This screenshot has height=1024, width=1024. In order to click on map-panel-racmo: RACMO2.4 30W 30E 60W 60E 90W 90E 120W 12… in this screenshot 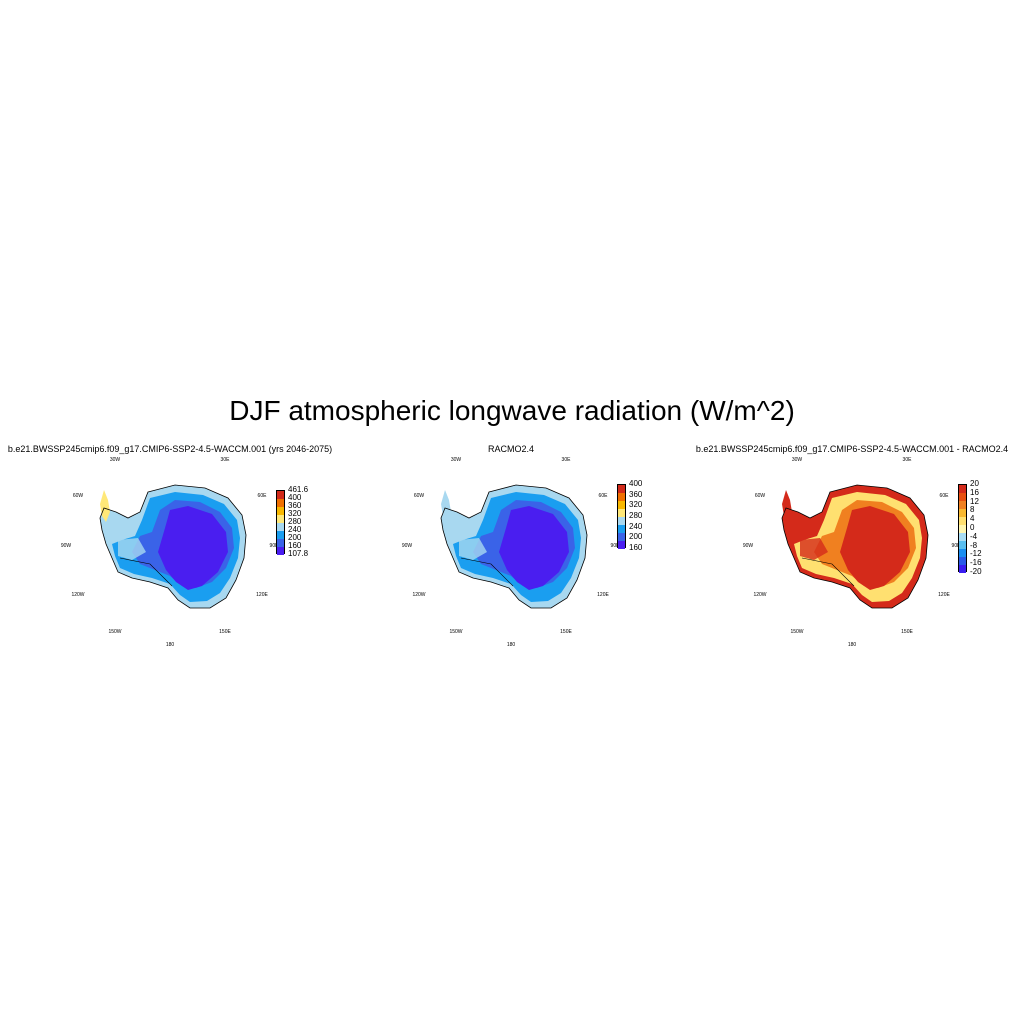, I will do `click(511, 547)`.